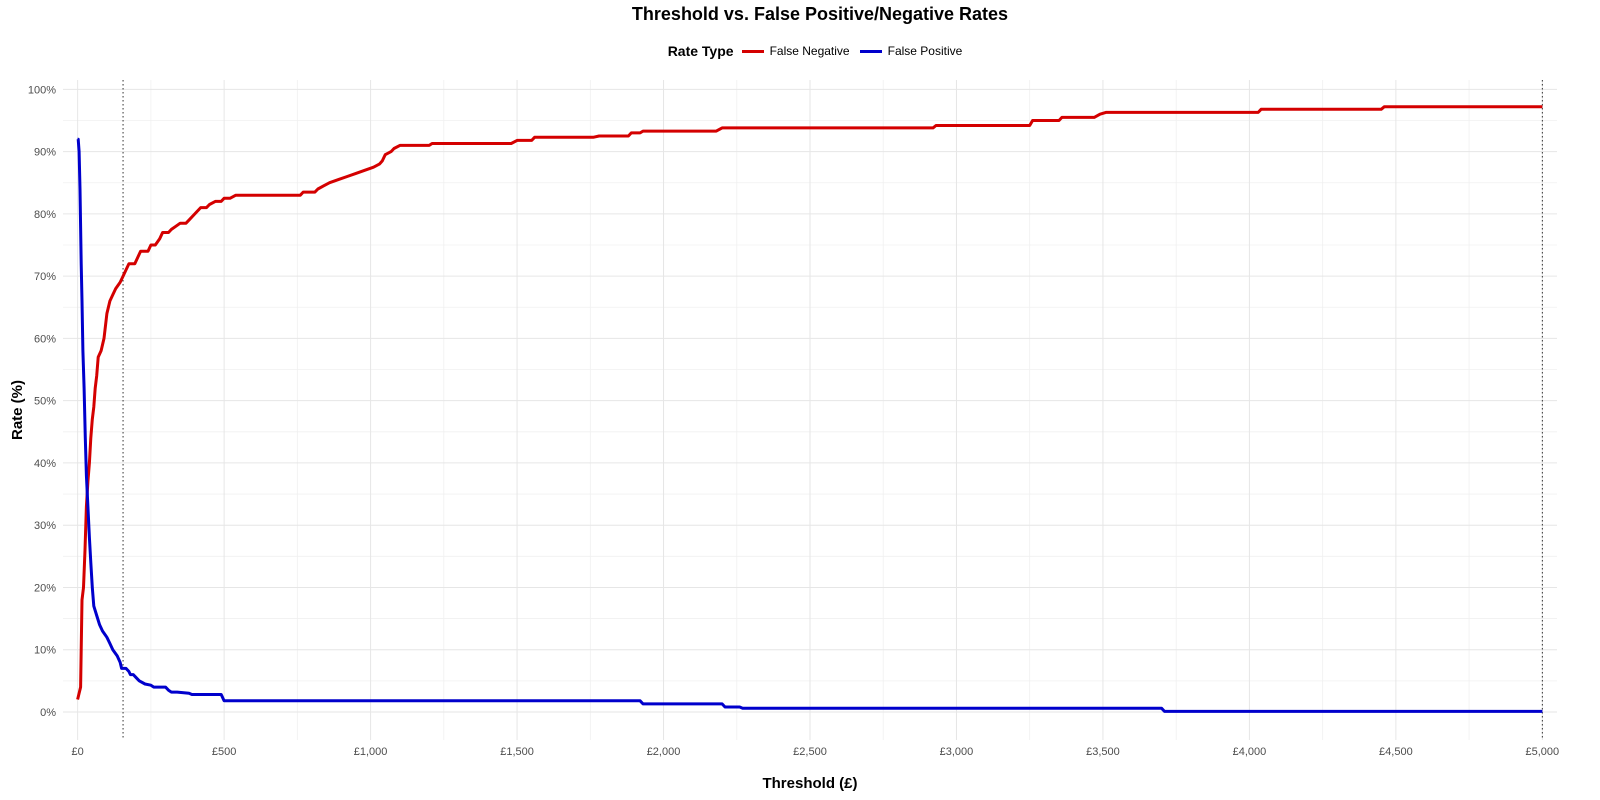 This screenshot has height=800, width=1600. Describe the element at coordinates (45, 402) in the screenshot. I see `y-tick-label: 50%` at that location.